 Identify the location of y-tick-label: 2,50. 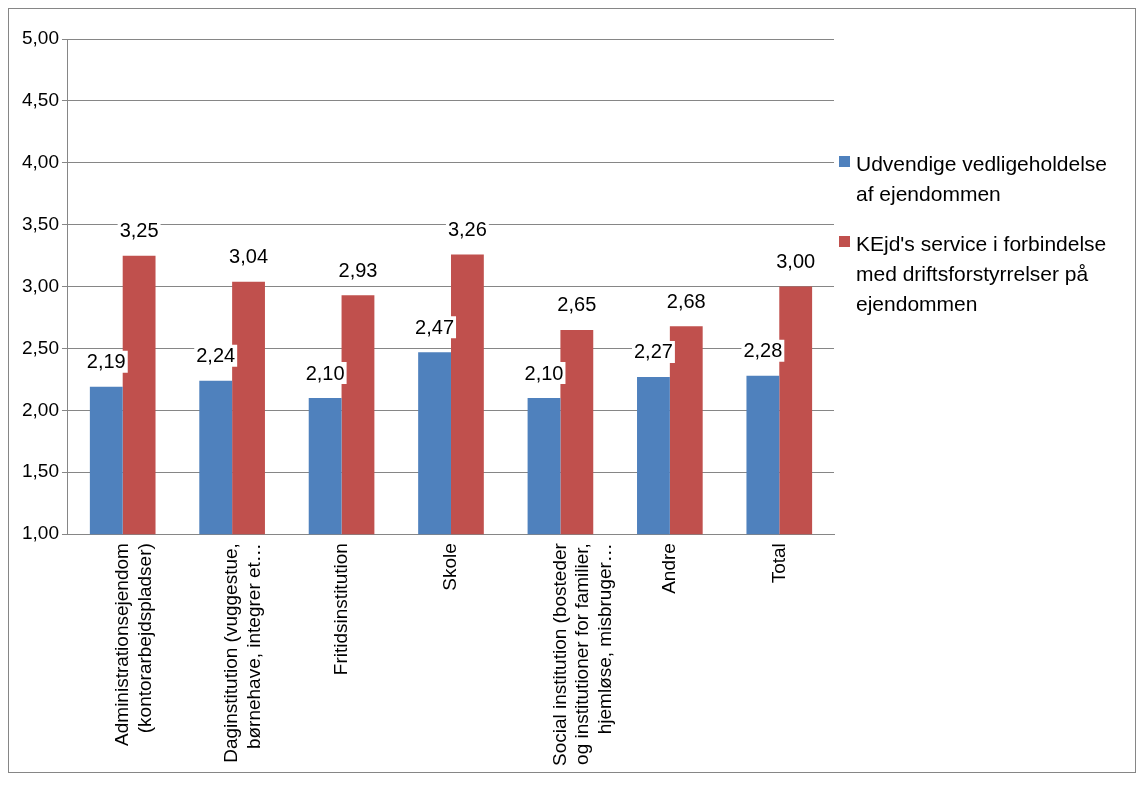
(40, 347).